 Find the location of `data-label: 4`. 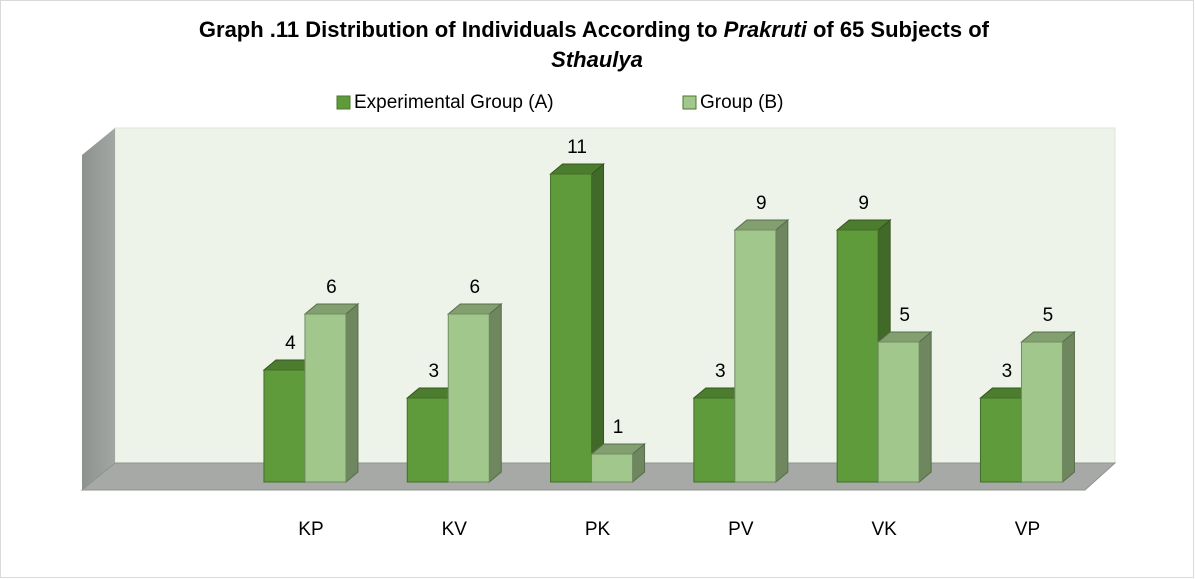

data-label: 4 is located at coordinates (290, 343).